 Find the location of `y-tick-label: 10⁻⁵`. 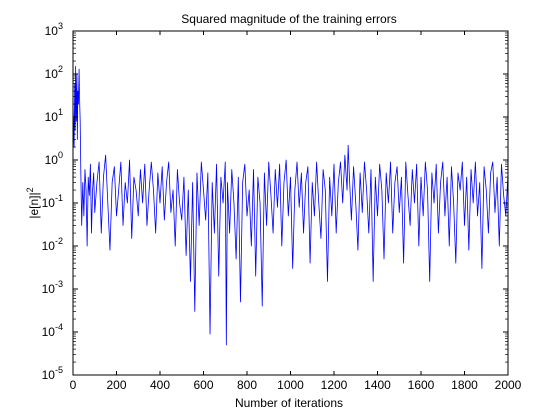

y-tick-label: 10⁻⁵ is located at coordinates (52, 373).